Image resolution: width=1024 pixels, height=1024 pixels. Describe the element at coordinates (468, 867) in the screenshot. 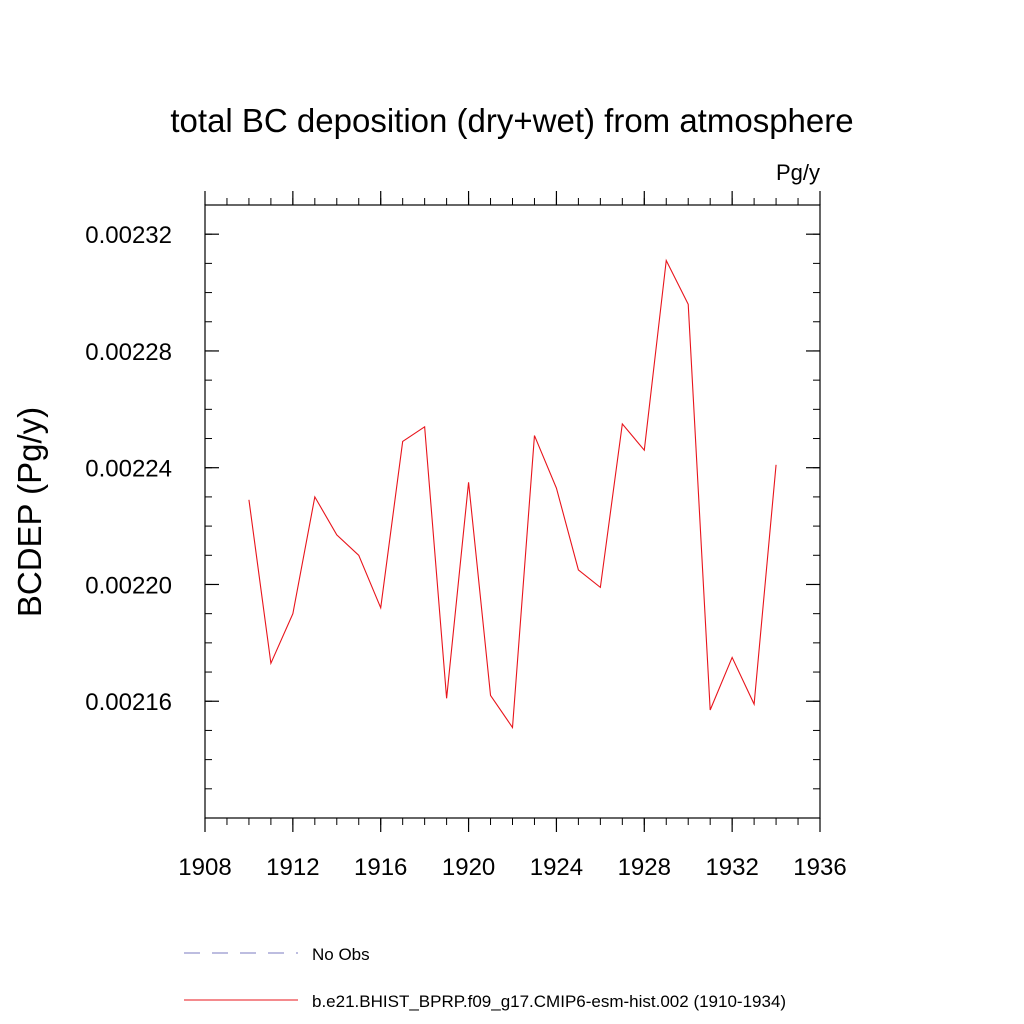

I see `x-tick-label: 1920` at that location.